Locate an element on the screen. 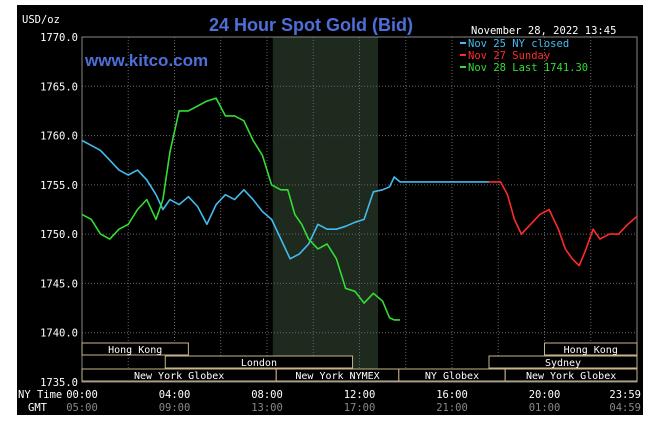  session-label: Sydney is located at coordinates (563, 363).